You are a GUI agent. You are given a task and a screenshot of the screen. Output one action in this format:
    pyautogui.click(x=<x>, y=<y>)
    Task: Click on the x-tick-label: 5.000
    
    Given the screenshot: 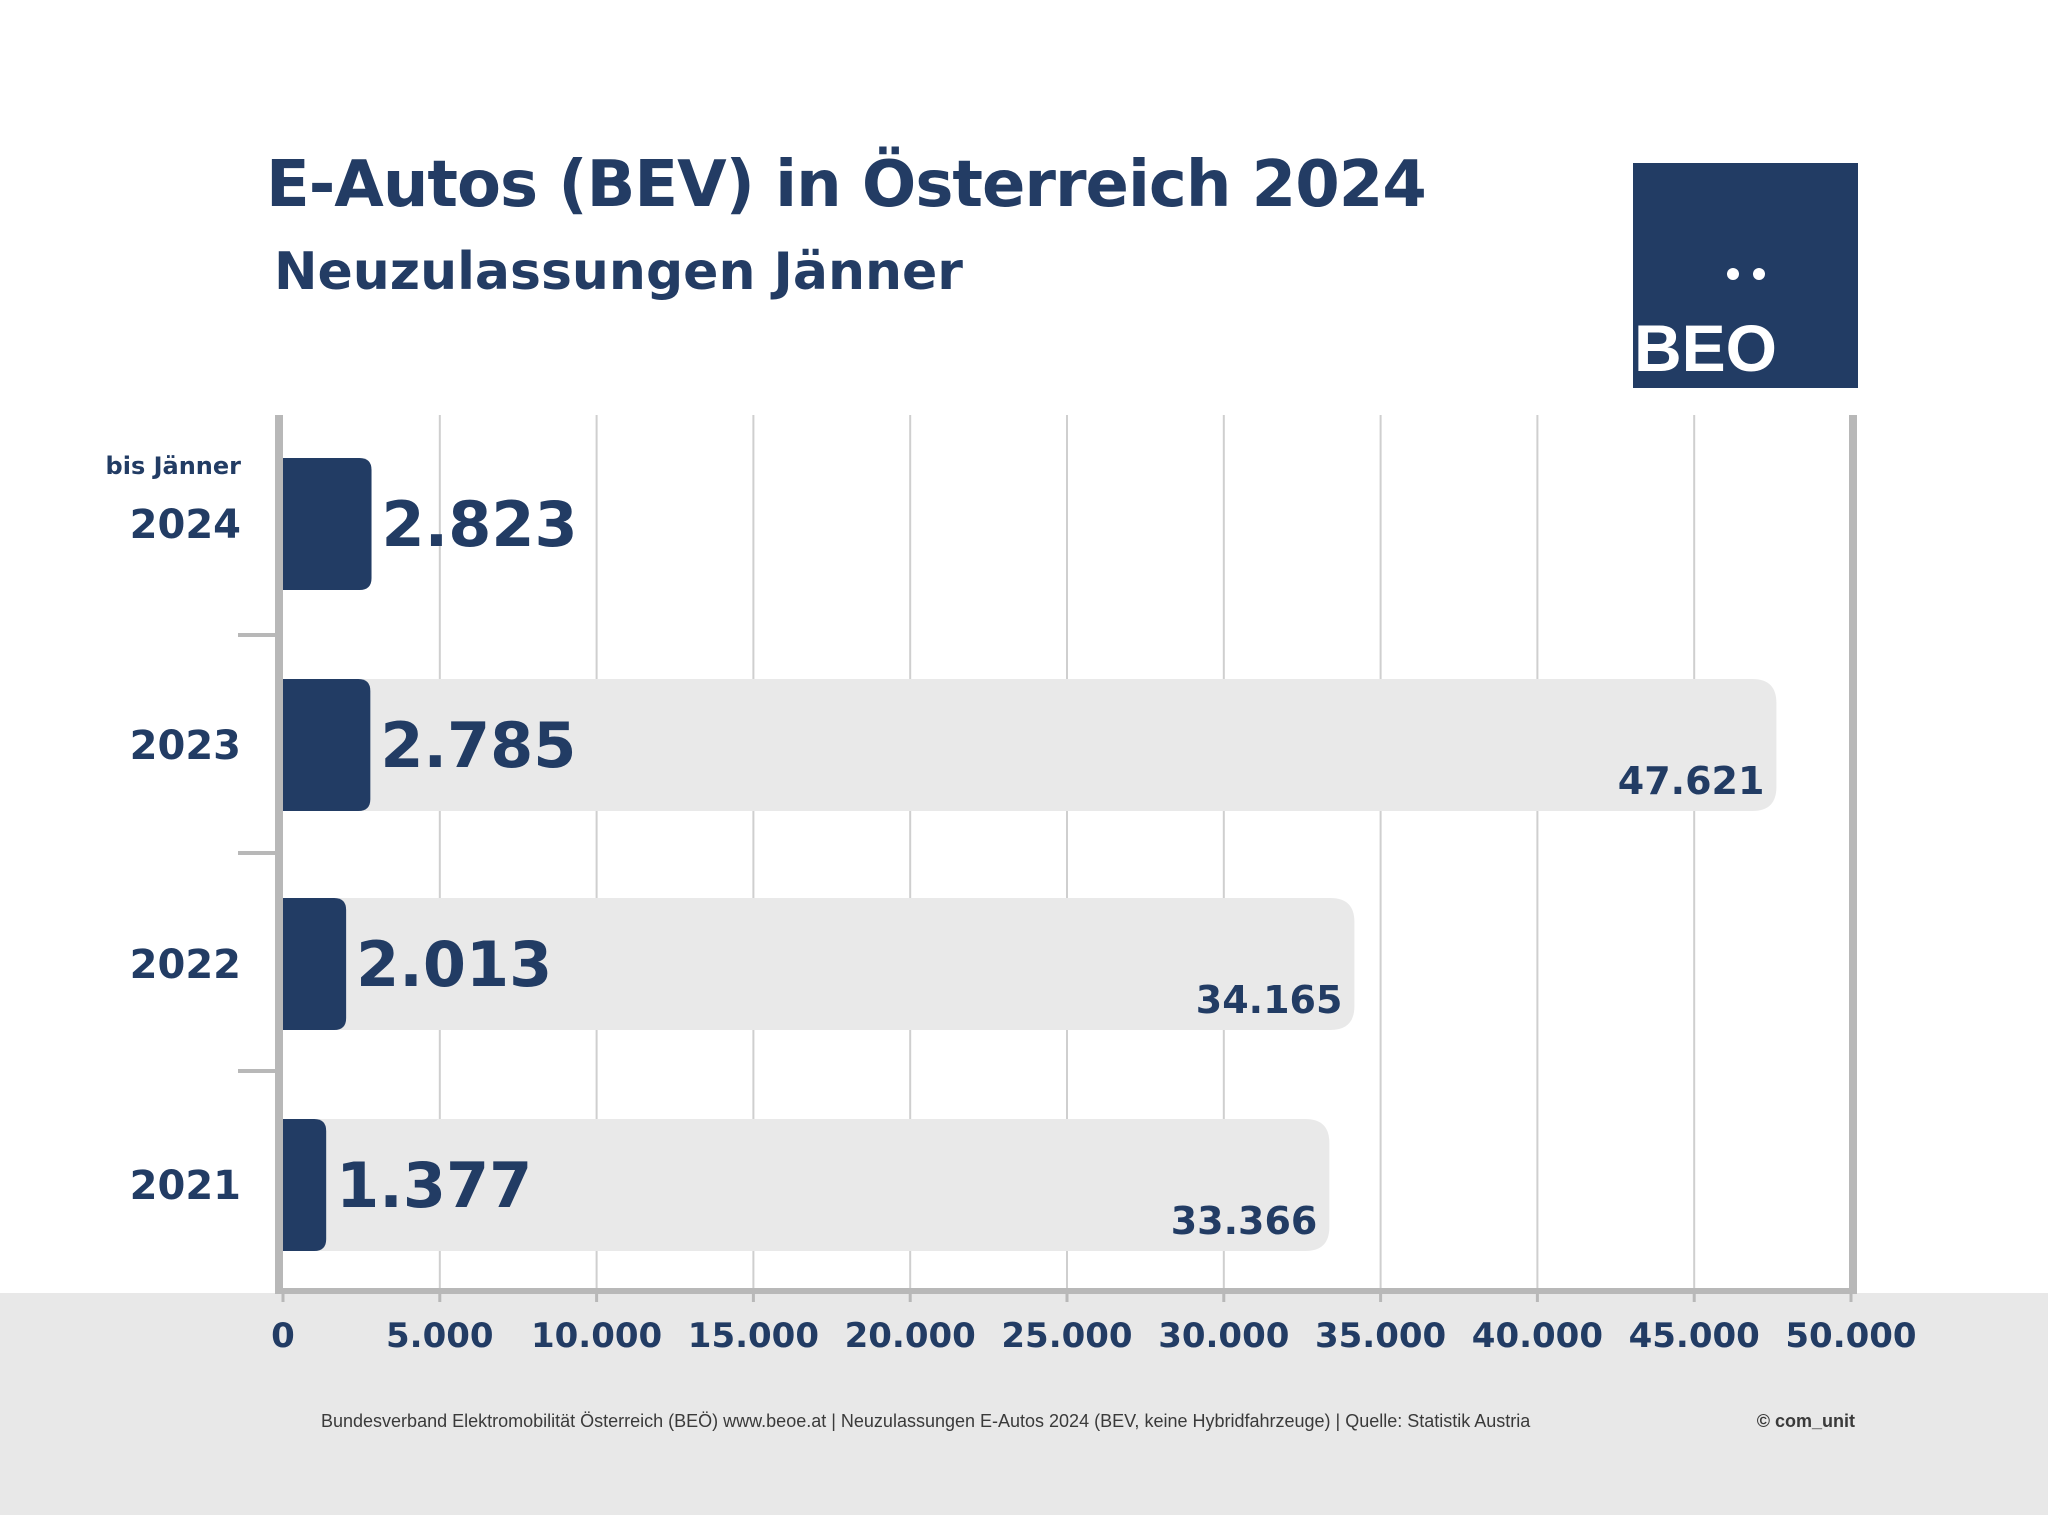 What is the action you would take?
    pyautogui.click(x=440, y=1336)
    